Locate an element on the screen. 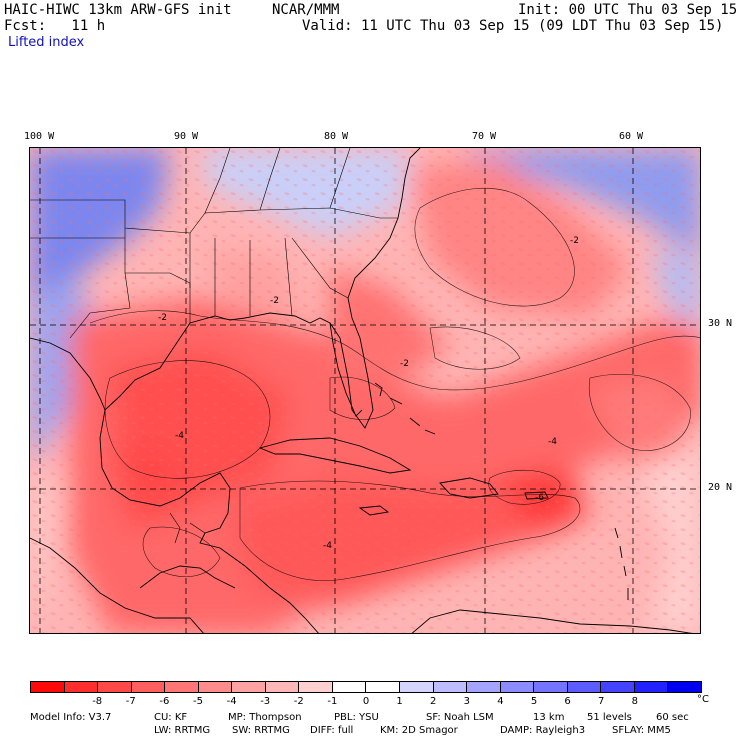 Image resolution: width=740 pixels, height=740 pixels. field-name: Lifted index is located at coordinates (46, 42).